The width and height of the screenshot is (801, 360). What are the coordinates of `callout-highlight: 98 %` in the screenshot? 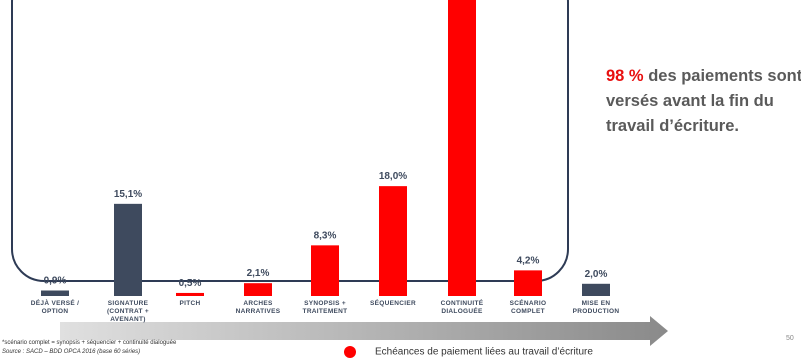 It's located at (625, 76).